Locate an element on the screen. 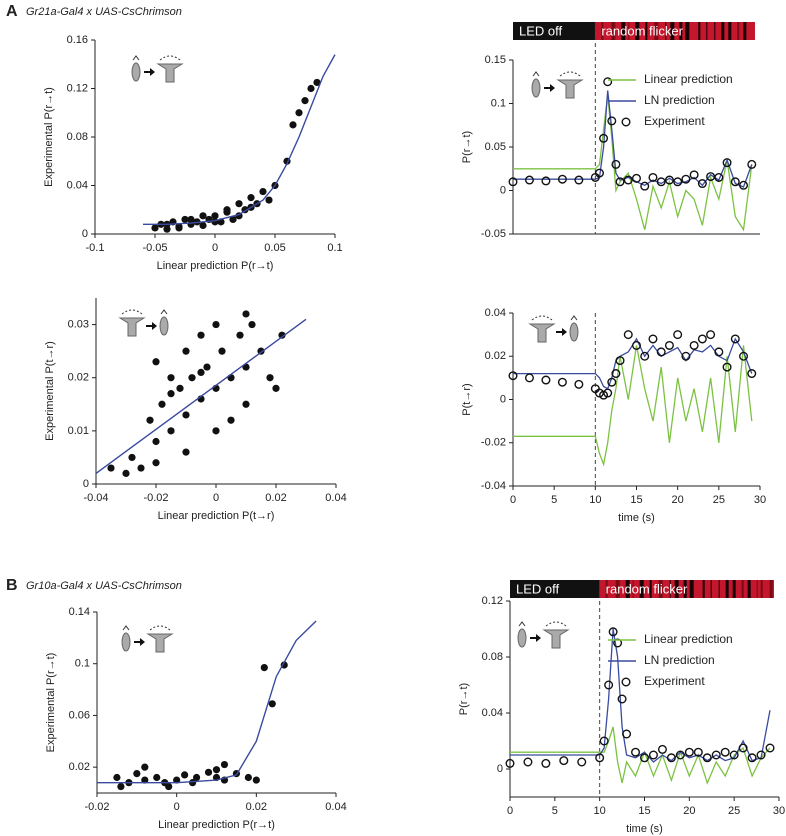  legend-label: Linear prediction is located at coordinates (688, 79).